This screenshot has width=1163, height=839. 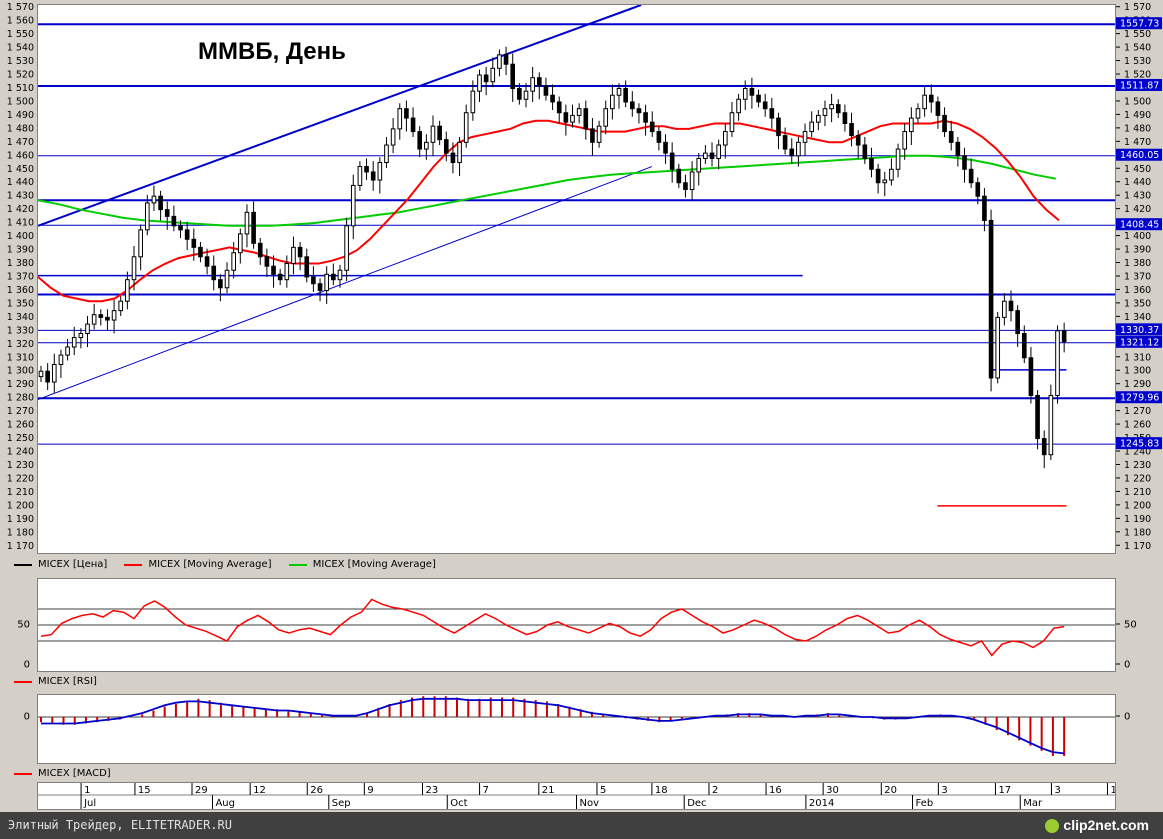 What do you see at coordinates (20, 21) in the screenshot?
I see `y-tick-label-left: 1 560` at bounding box center [20, 21].